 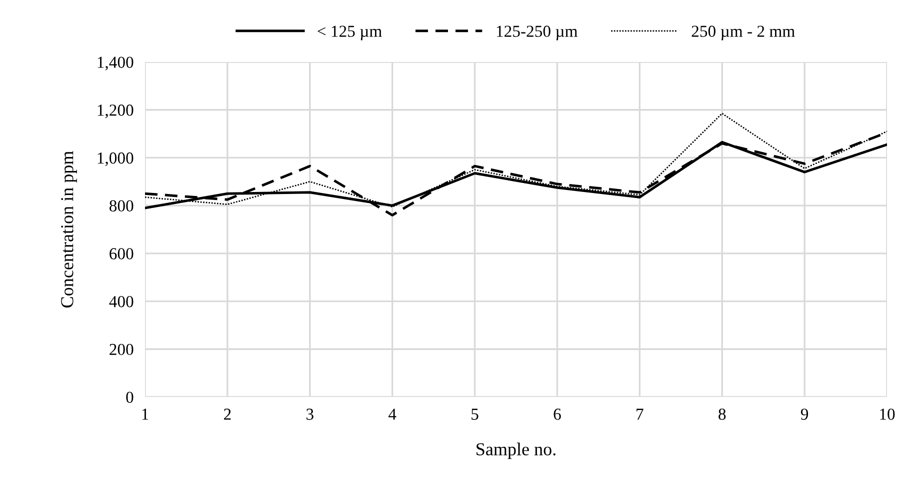 What do you see at coordinates (122, 254) in the screenshot?
I see `y-tick-label: 600` at bounding box center [122, 254].